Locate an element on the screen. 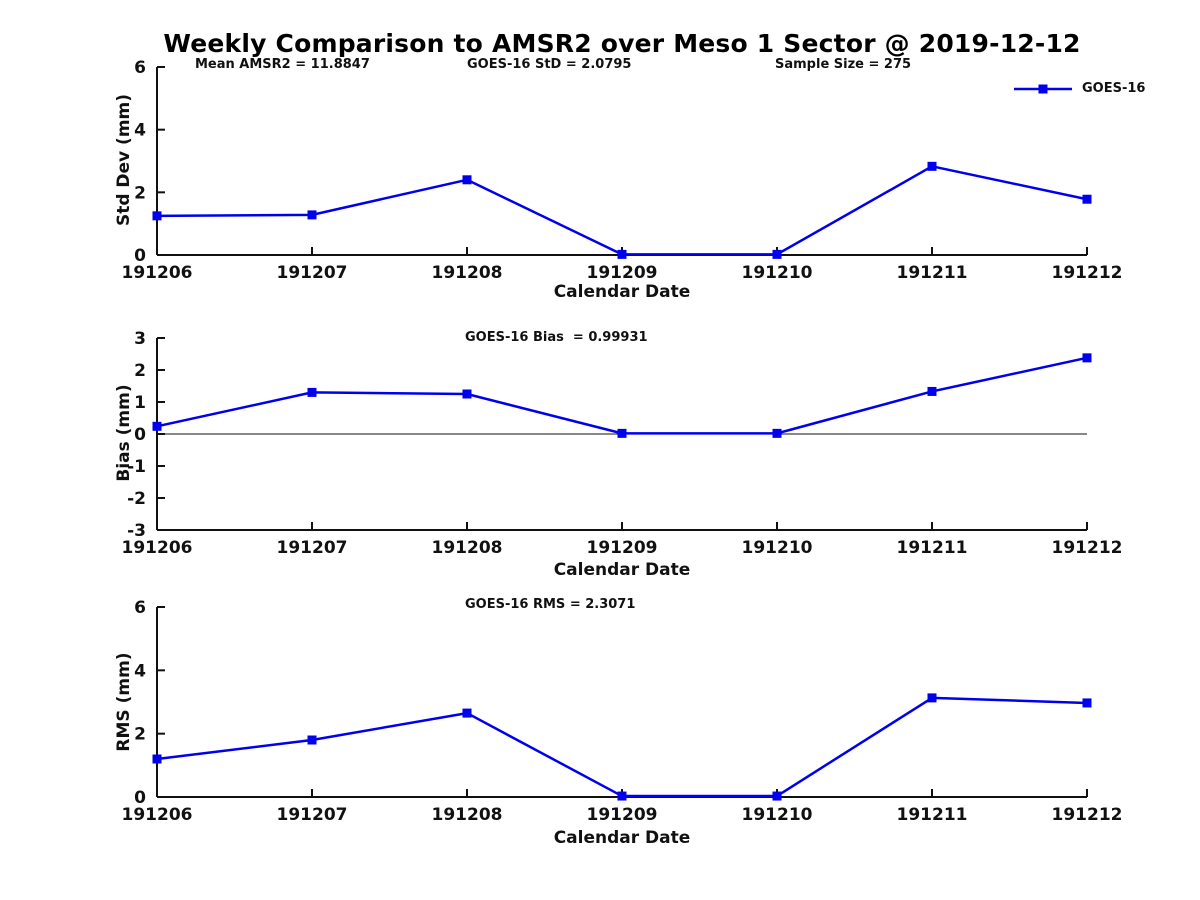 This screenshot has height=900, width=1200. legend-swatch is located at coordinates (1043, 88).